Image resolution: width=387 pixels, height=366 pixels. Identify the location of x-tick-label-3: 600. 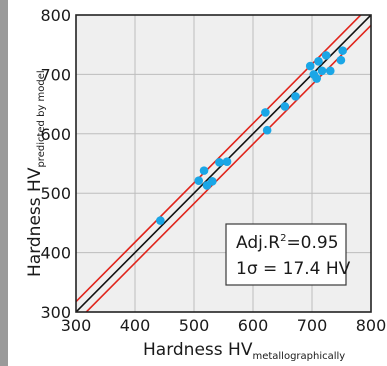
(253, 325).